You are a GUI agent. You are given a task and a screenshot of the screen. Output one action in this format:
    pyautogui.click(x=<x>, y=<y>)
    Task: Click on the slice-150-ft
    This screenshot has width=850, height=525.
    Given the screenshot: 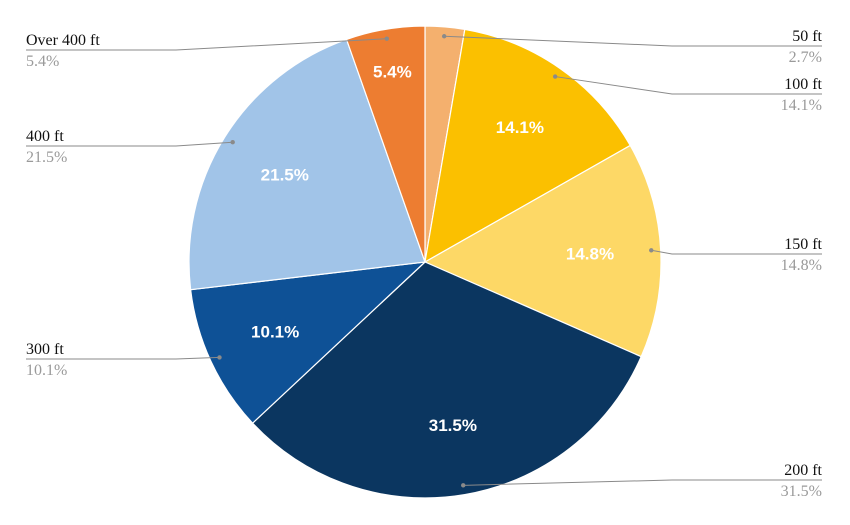 What is the action you would take?
    pyautogui.click(x=542, y=251)
    